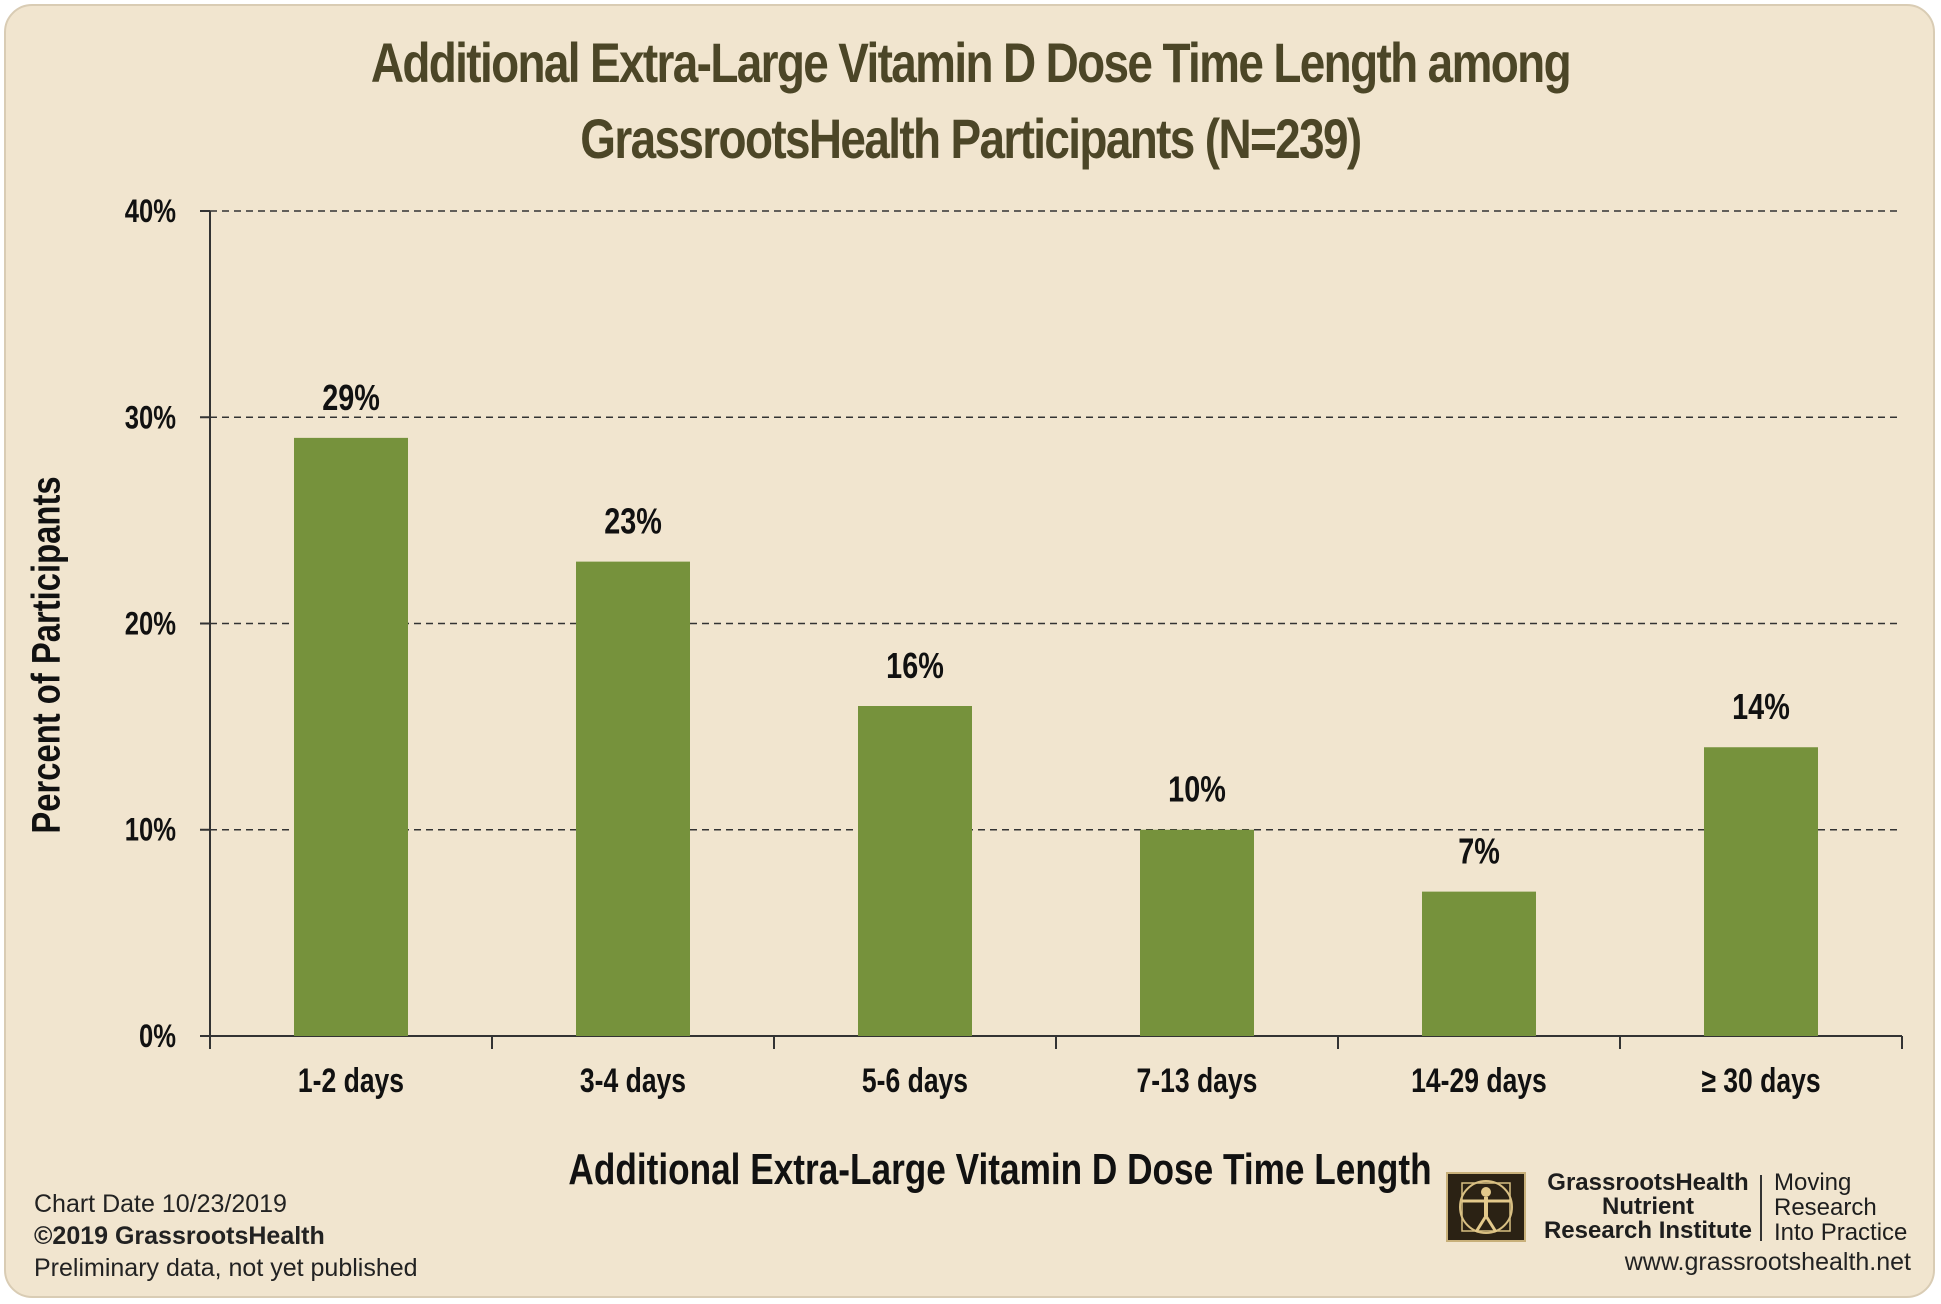  I want to click on tagline-line3: Into Practice, so click(1841, 1232).